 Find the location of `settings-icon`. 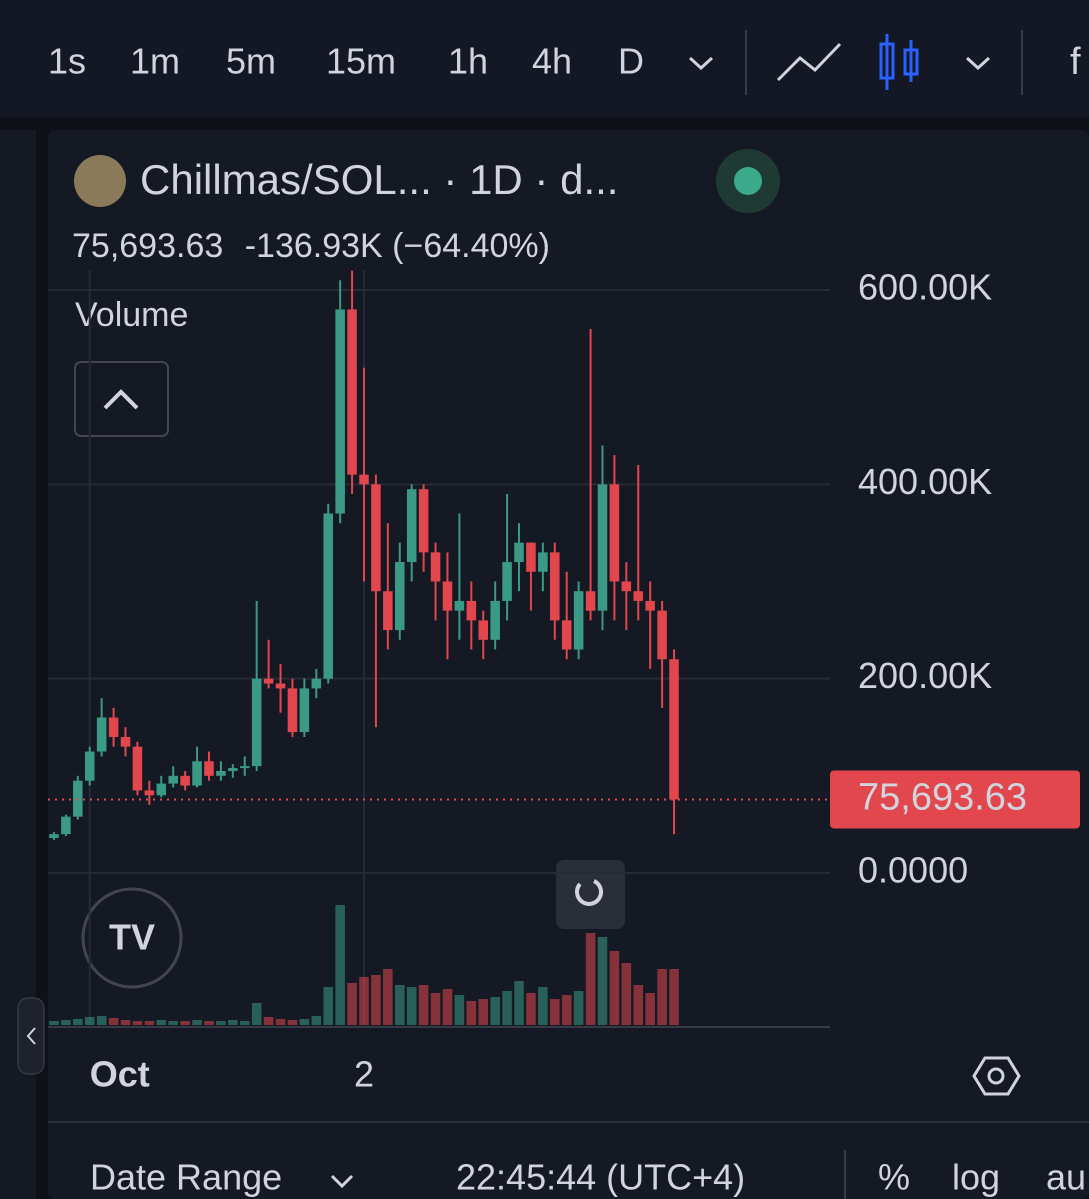

settings-icon is located at coordinates (996, 1076).